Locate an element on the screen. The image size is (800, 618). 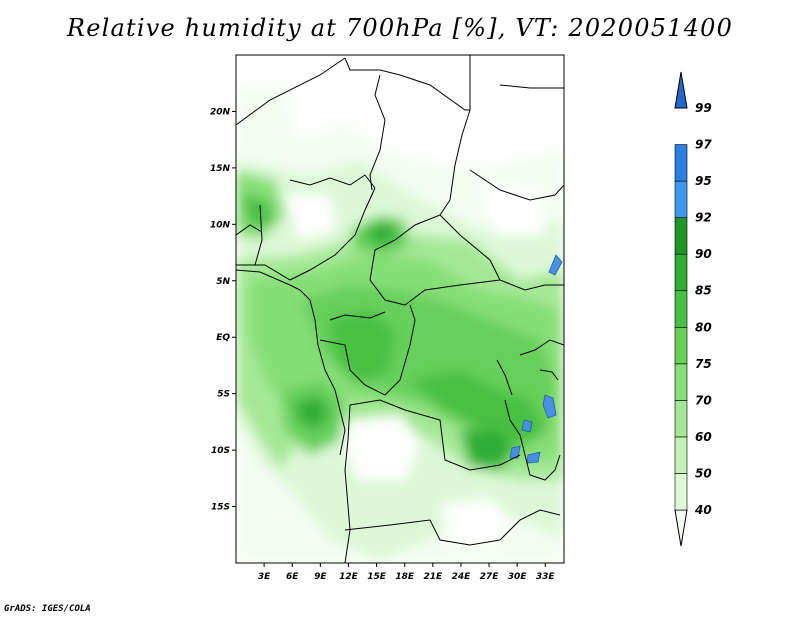
colorbar-min-arrow is located at coordinates (681, 528).